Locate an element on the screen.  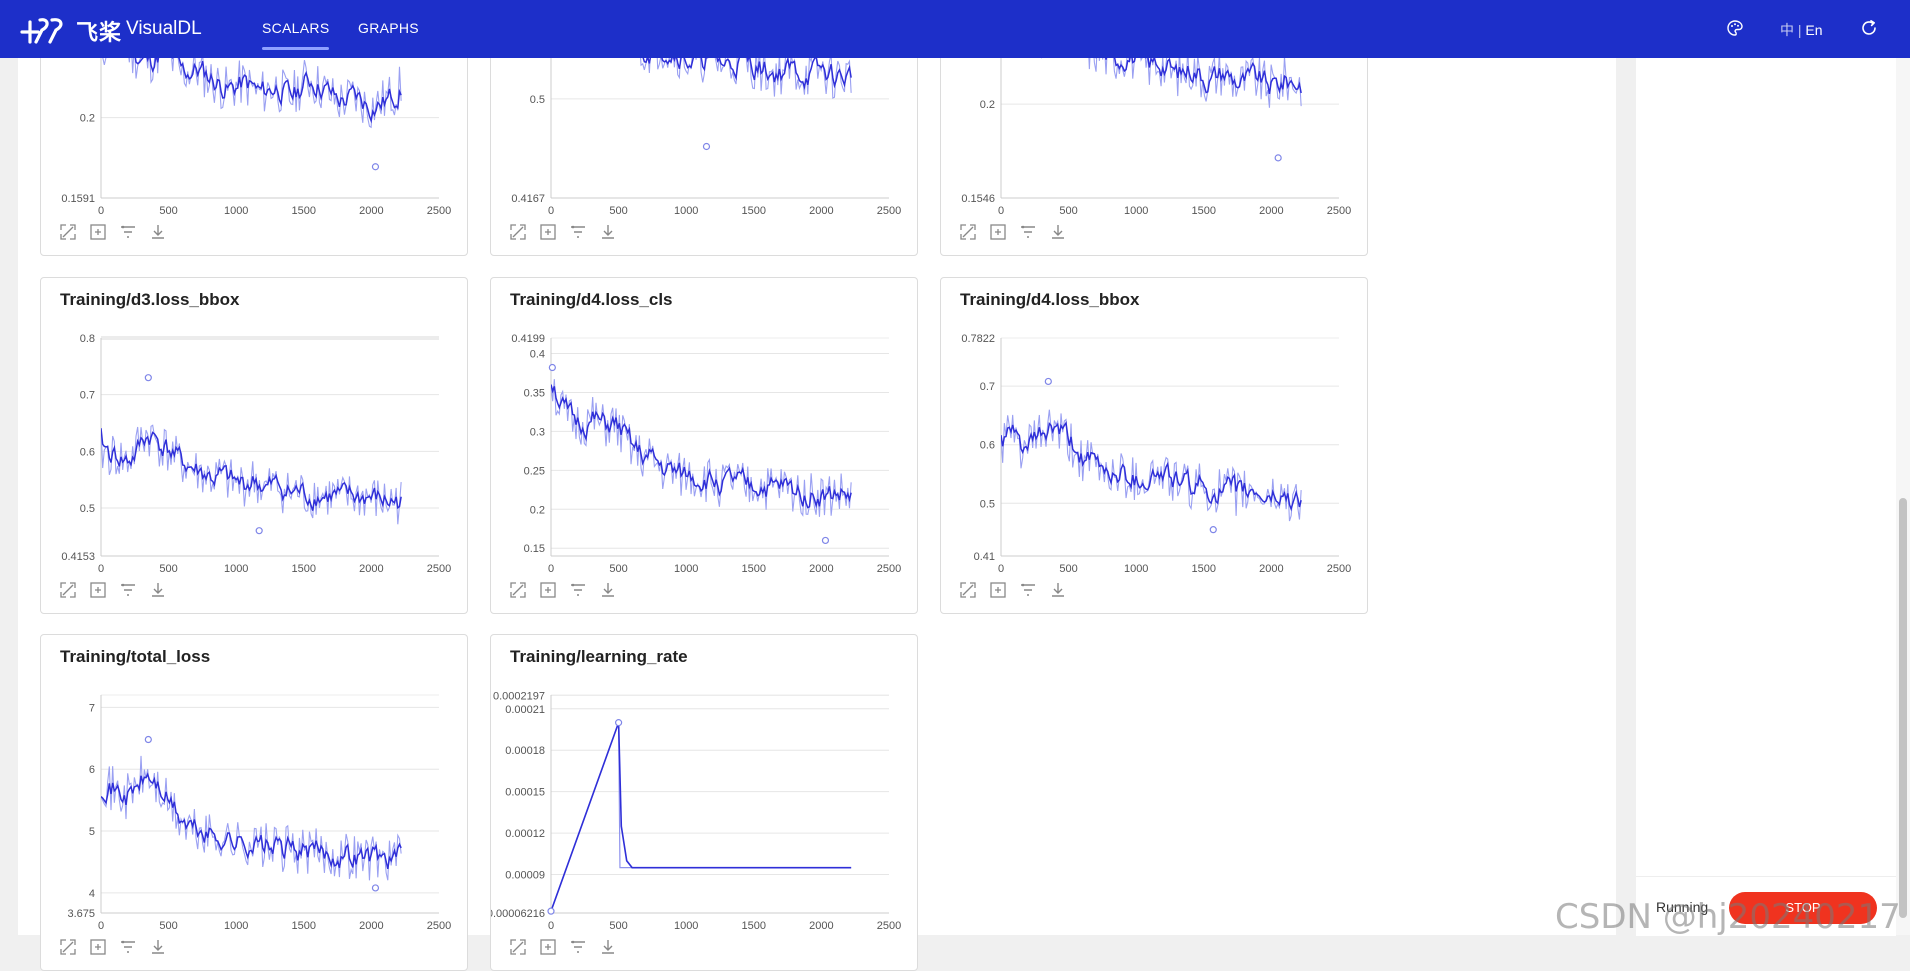
y-tick-label: 3.675 is located at coordinates (81, 914).